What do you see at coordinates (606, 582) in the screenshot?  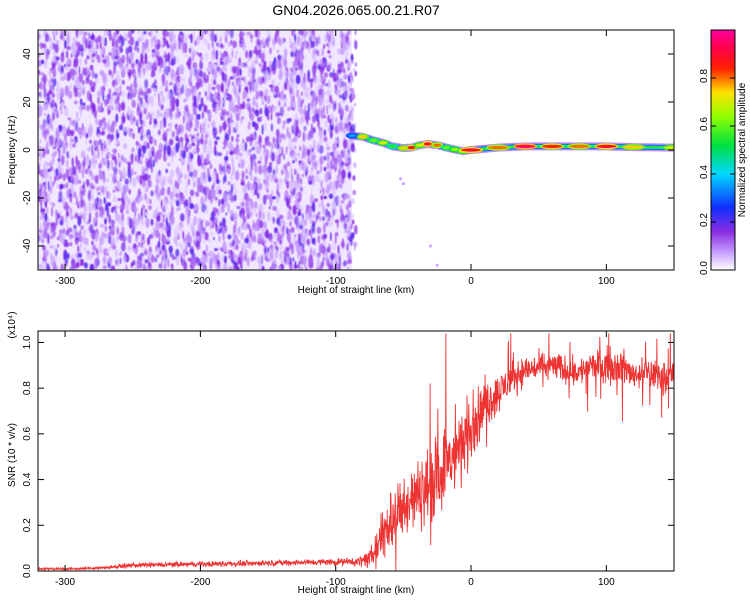 I see `x-tick-label: 100` at bounding box center [606, 582].